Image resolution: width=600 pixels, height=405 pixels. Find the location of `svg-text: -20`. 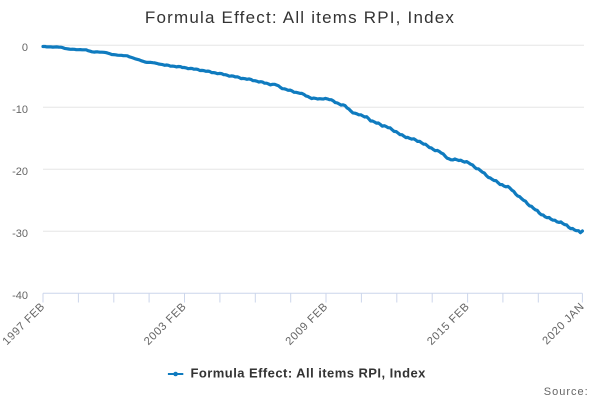

svg-text: -20 is located at coordinates (20, 172).